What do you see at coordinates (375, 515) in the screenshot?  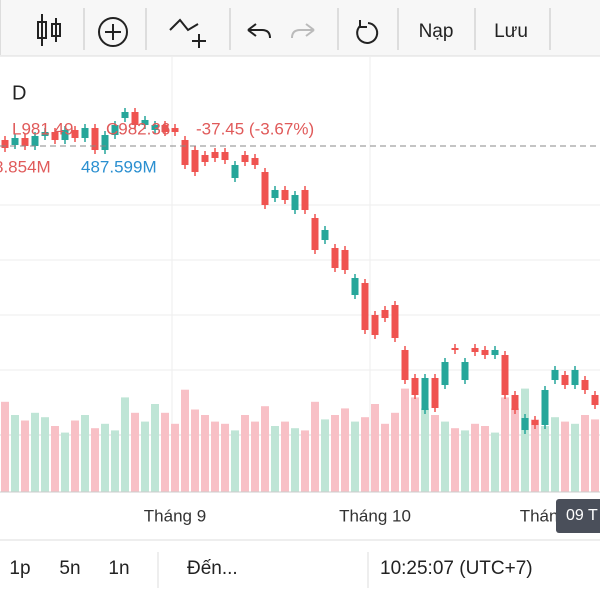 I see `x-tick-label: Tháng 10` at bounding box center [375, 515].